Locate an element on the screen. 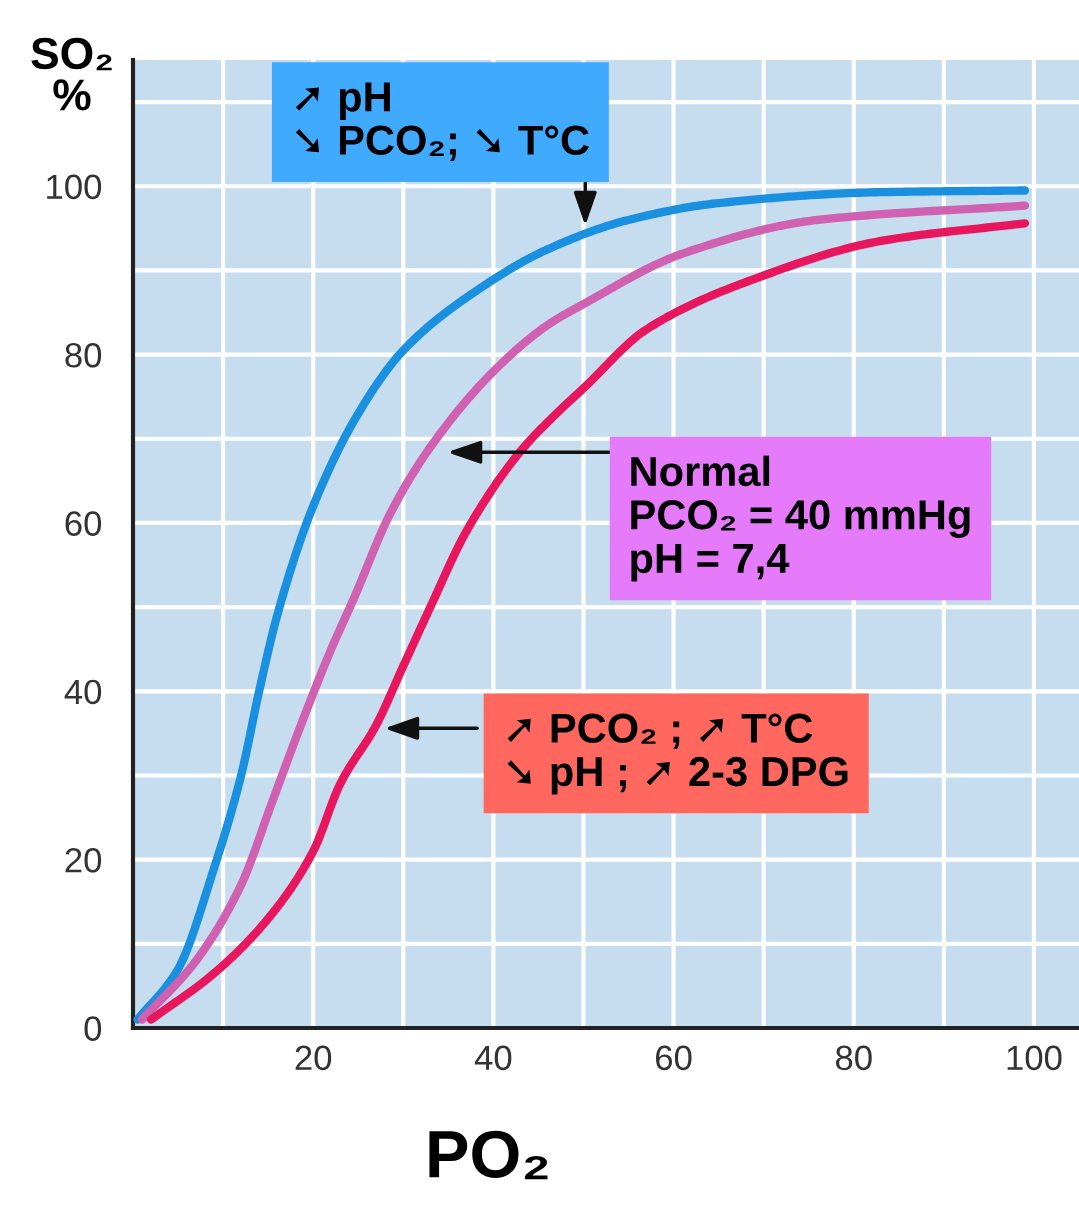  x-tick-label: 100 is located at coordinates (1034, 1058).